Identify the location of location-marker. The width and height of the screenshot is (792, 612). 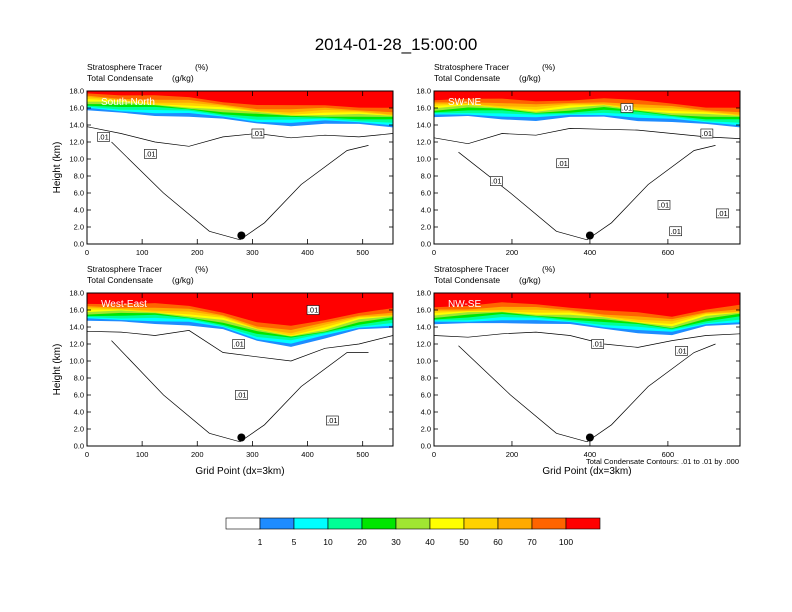
(241, 437).